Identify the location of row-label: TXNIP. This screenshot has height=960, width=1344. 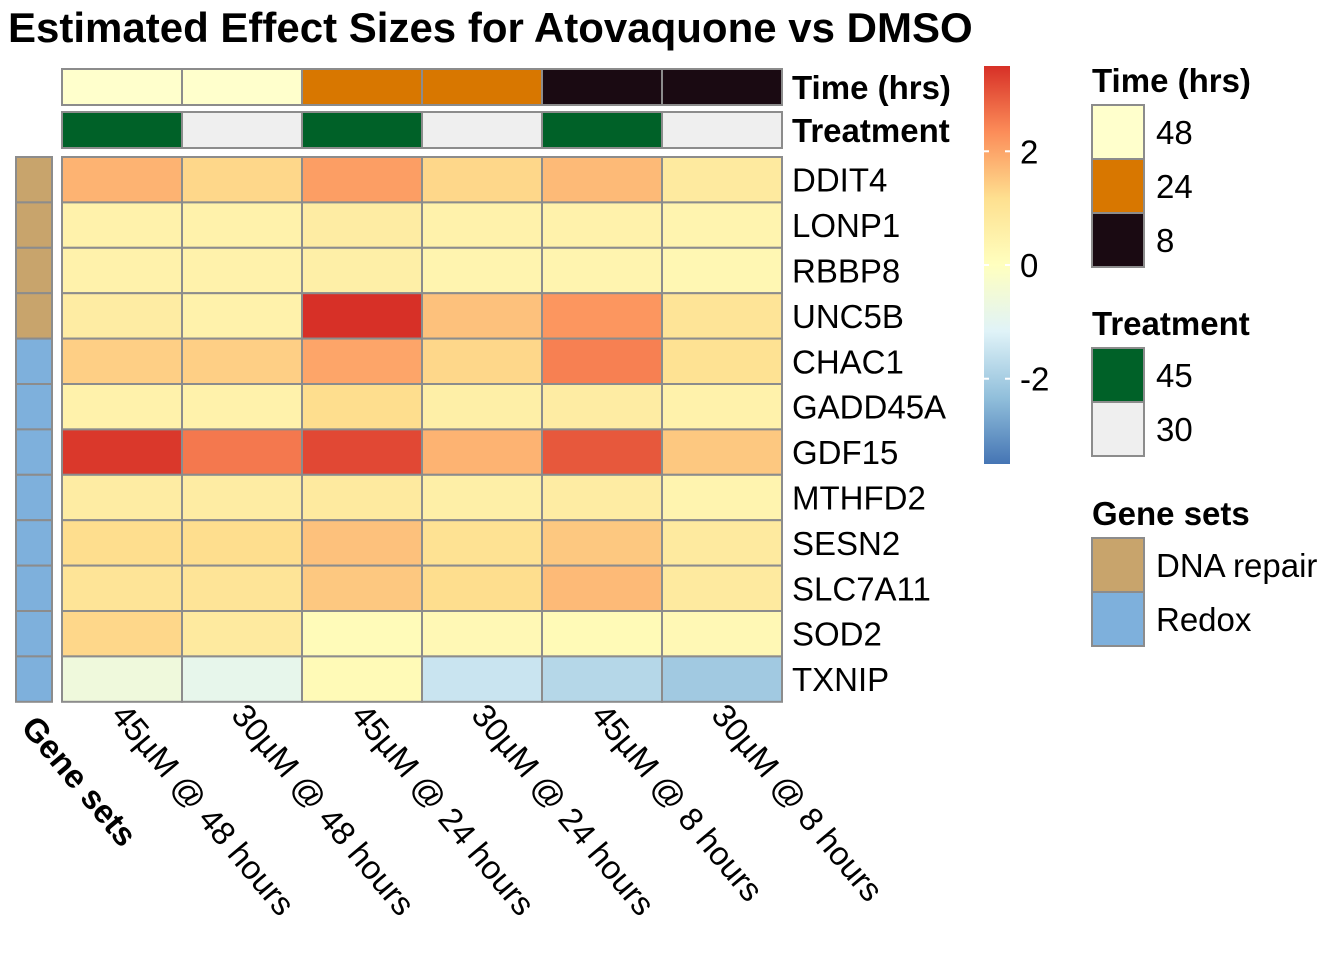
(840, 679).